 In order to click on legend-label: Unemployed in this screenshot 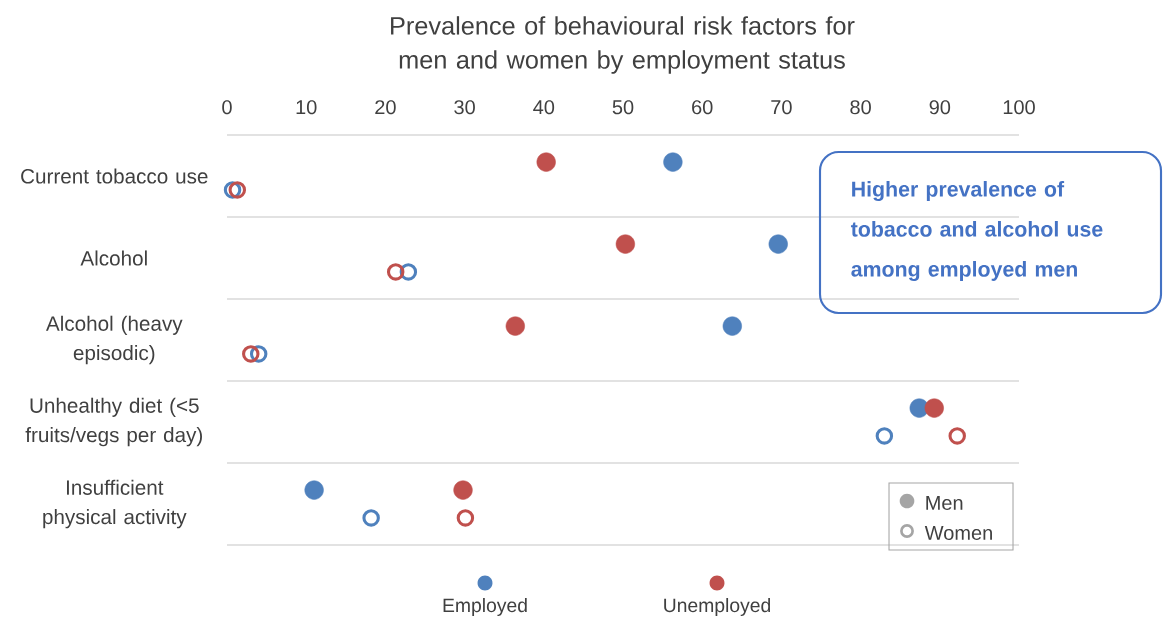, I will do `click(717, 607)`.